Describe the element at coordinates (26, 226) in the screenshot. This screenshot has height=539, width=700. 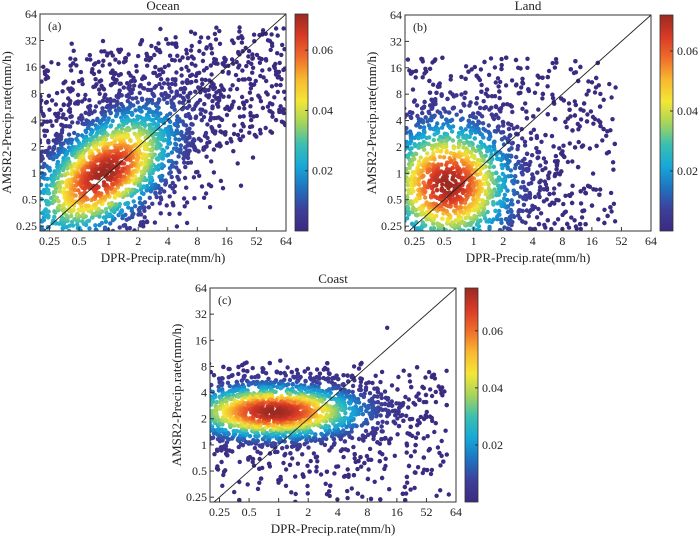
I see `y-tick-label: 0.25` at that location.